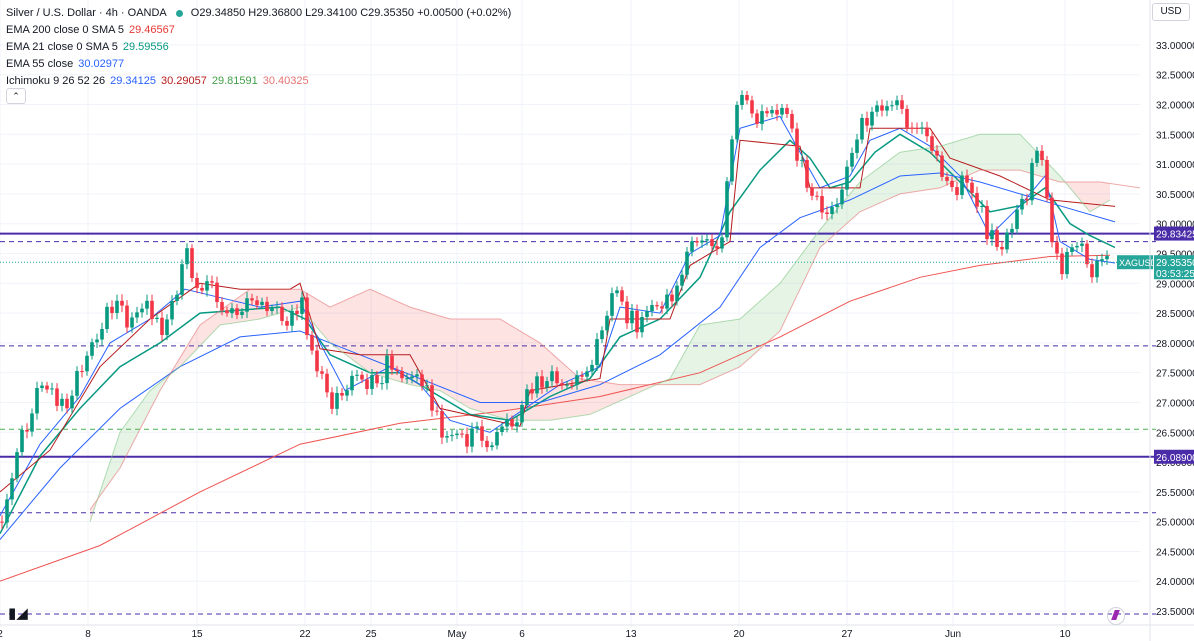 The image size is (1194, 641). I want to click on x-tick-label: 2, so click(1, 634).